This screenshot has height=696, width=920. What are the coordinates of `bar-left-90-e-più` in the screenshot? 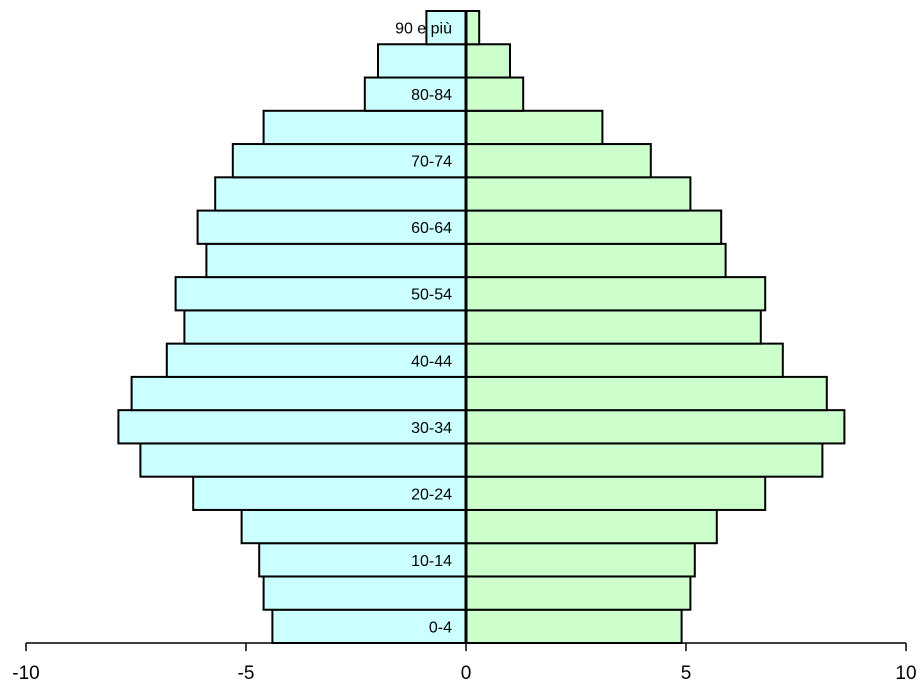 It's located at (446, 28).